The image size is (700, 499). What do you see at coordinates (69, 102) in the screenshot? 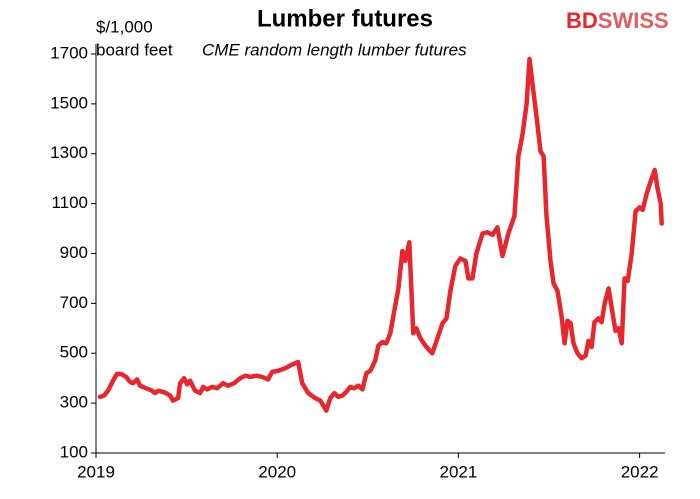
I see `y-tick-label: 1500` at bounding box center [69, 102].